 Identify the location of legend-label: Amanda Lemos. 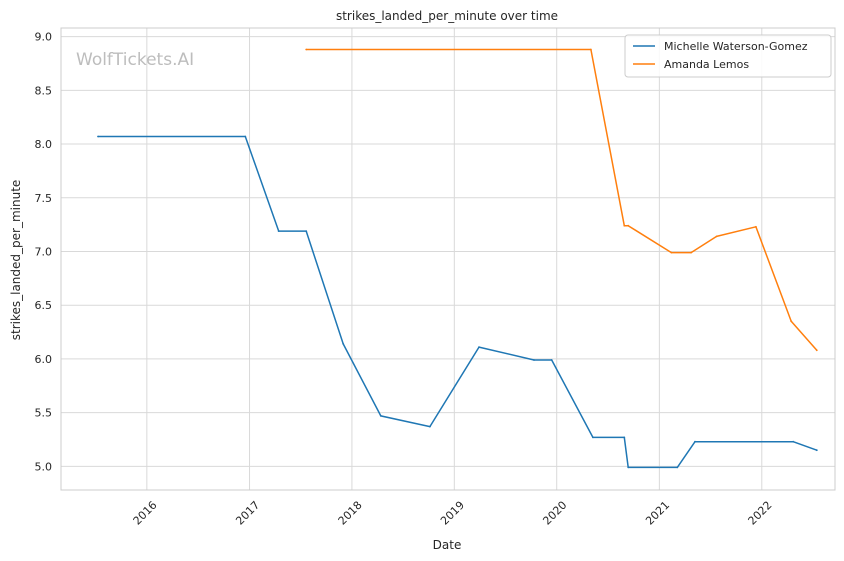
(706, 64).